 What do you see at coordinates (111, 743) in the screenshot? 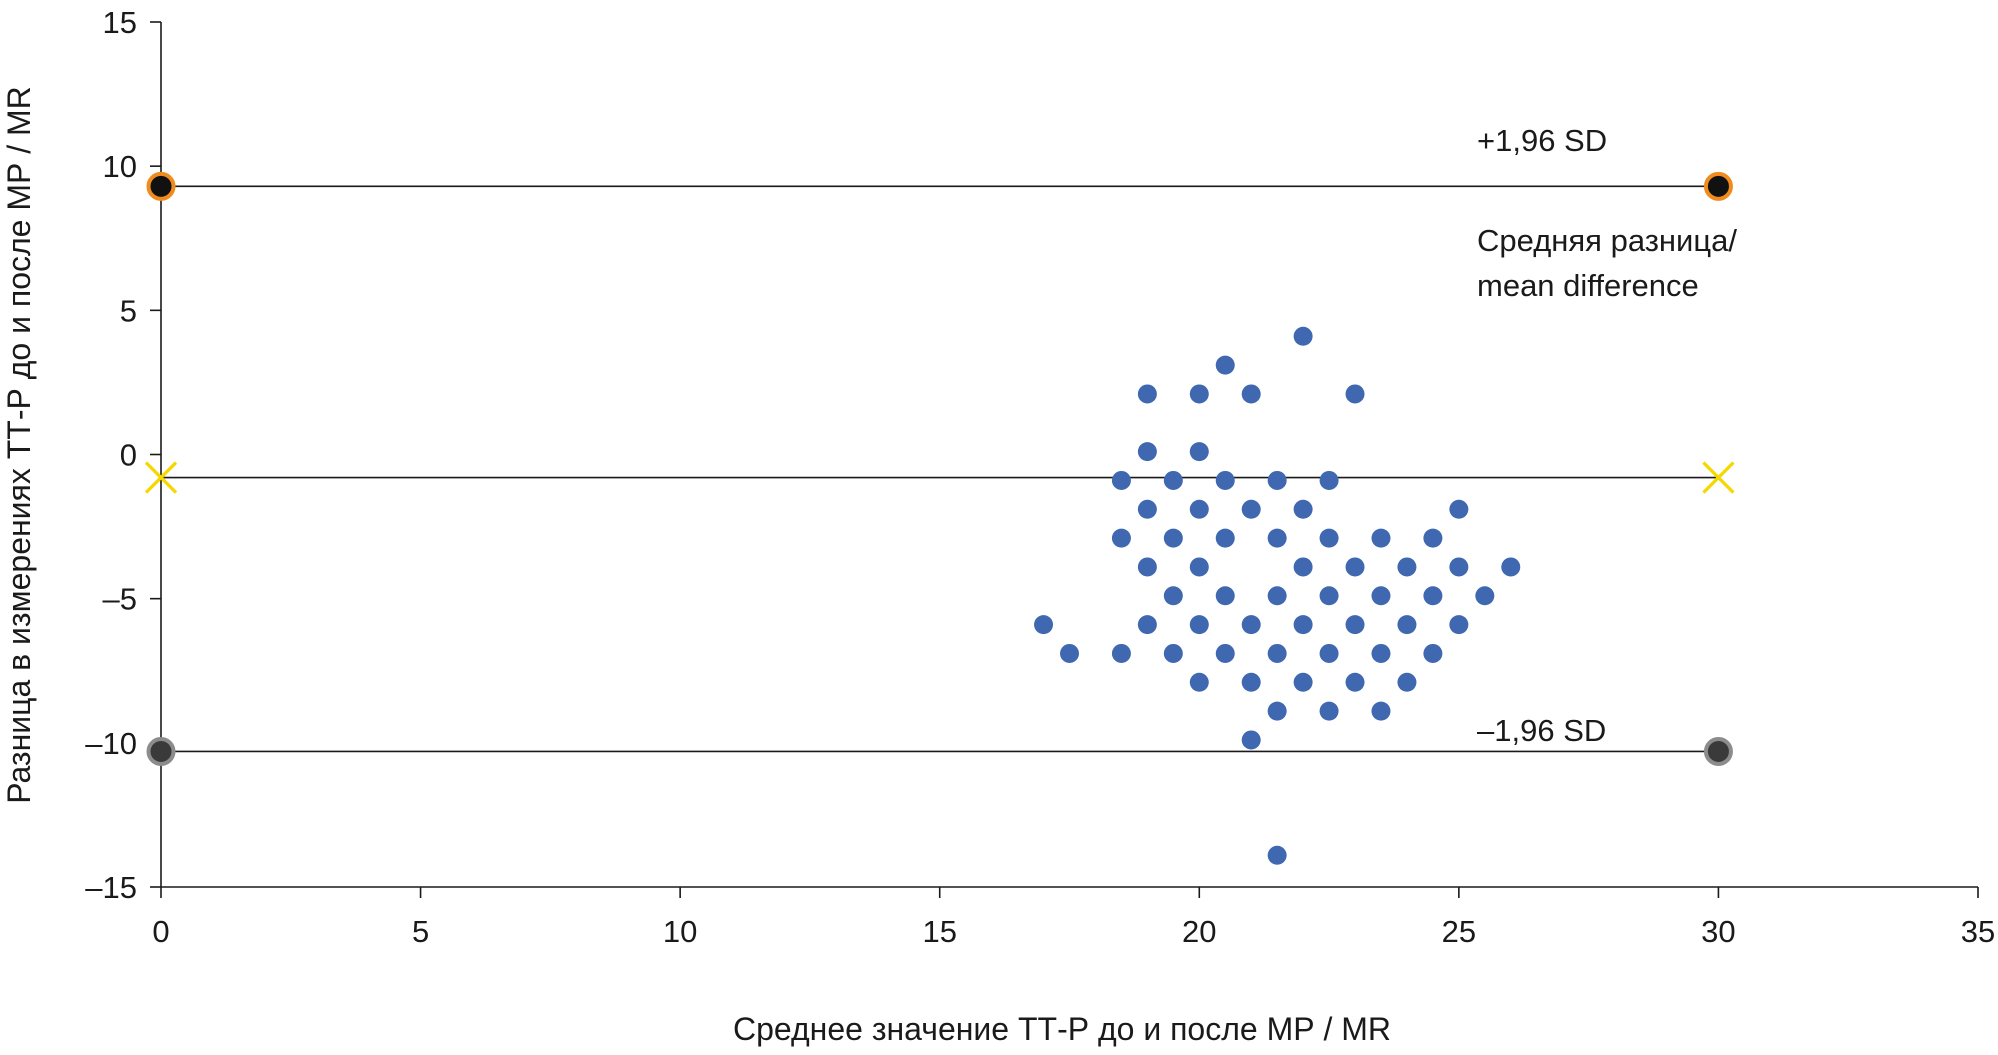
I see `y-tick-label: –10` at bounding box center [111, 743].